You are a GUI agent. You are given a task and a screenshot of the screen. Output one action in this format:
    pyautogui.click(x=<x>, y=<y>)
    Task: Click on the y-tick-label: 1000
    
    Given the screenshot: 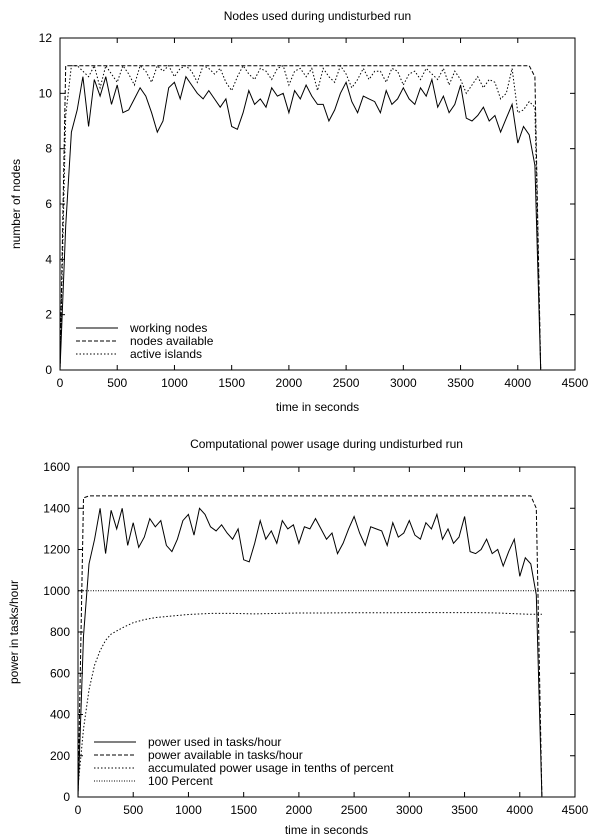 What is the action you would take?
    pyautogui.click(x=56, y=591)
    